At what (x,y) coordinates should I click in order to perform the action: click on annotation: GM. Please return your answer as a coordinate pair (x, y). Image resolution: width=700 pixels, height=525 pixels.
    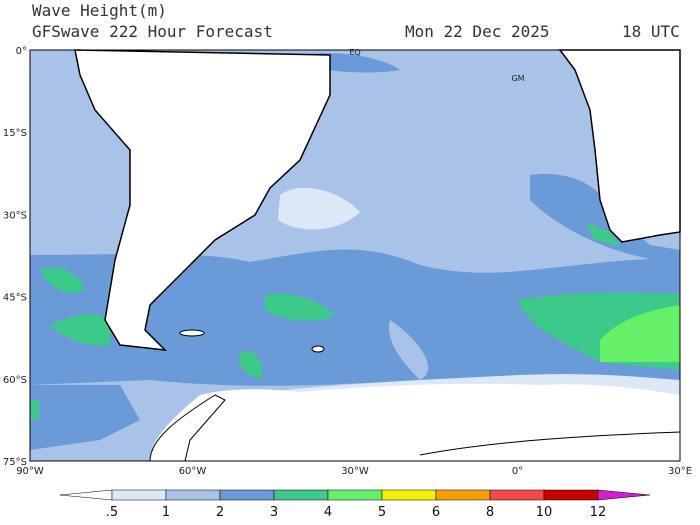
    Looking at the image, I should click on (517, 78).